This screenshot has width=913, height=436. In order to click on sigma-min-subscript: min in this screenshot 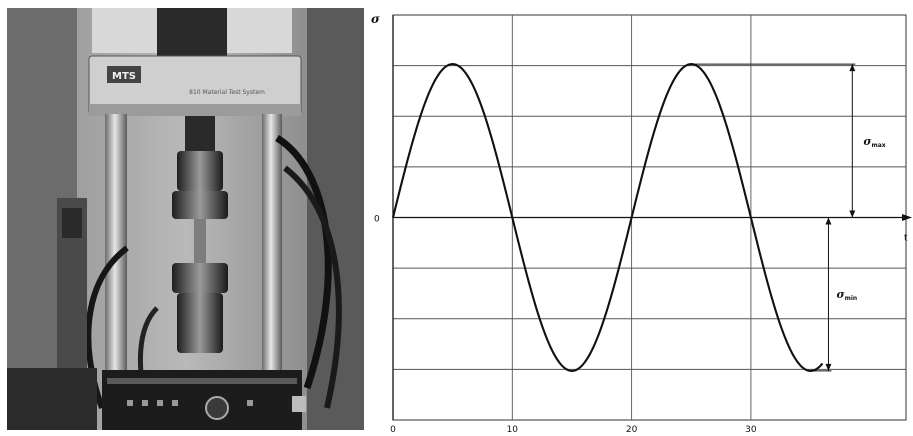, I will do `click(851, 298)`.